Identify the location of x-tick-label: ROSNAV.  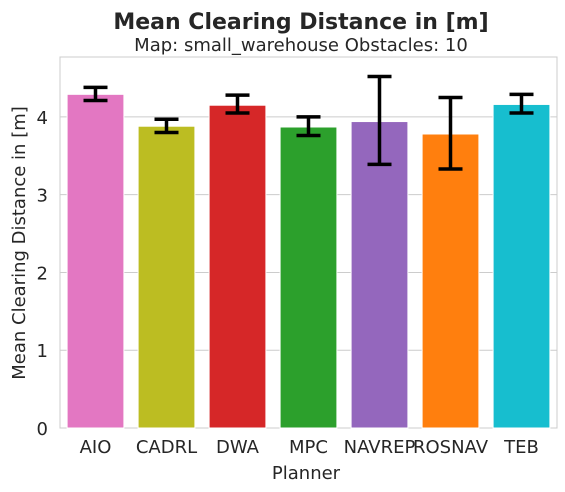
(451, 447).